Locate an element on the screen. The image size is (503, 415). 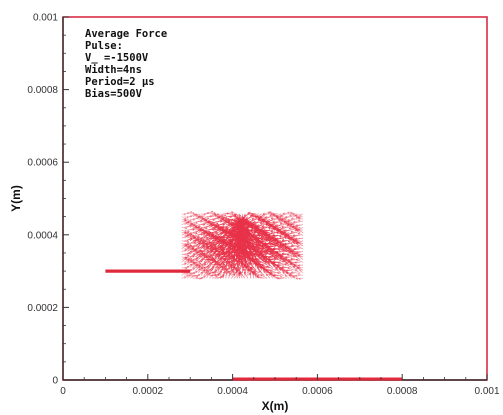
y-axis-title: Y(m) is located at coordinates (16, 198).